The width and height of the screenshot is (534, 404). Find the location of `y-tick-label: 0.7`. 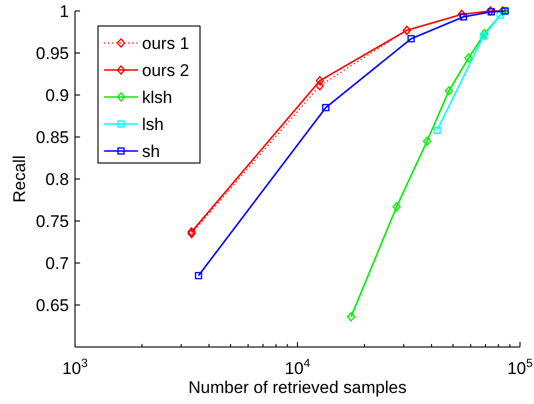

y-tick-label: 0.7 is located at coordinates (57, 263).